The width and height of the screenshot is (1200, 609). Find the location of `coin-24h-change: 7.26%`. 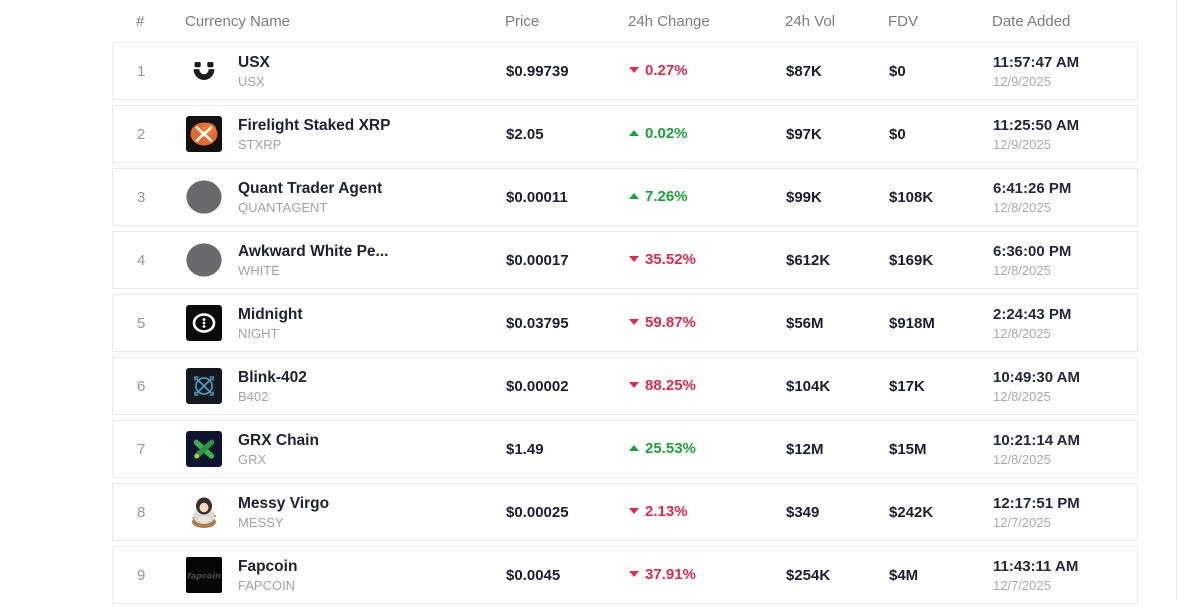

coin-24h-change: 7.26% is located at coordinates (658, 196).